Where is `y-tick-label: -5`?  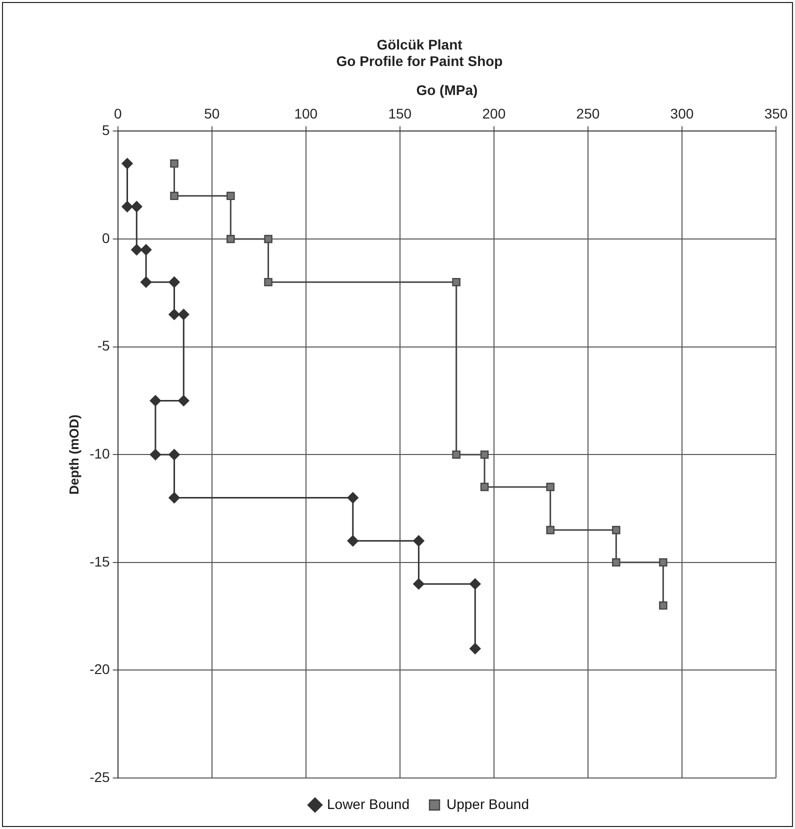 y-tick-label: -5 is located at coordinates (103, 346).